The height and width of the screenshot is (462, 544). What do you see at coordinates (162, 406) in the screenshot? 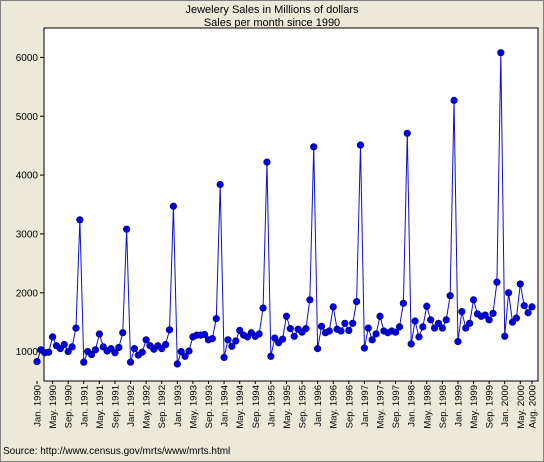
I see `x-tick-label: Sep. 1992` at bounding box center [162, 406].